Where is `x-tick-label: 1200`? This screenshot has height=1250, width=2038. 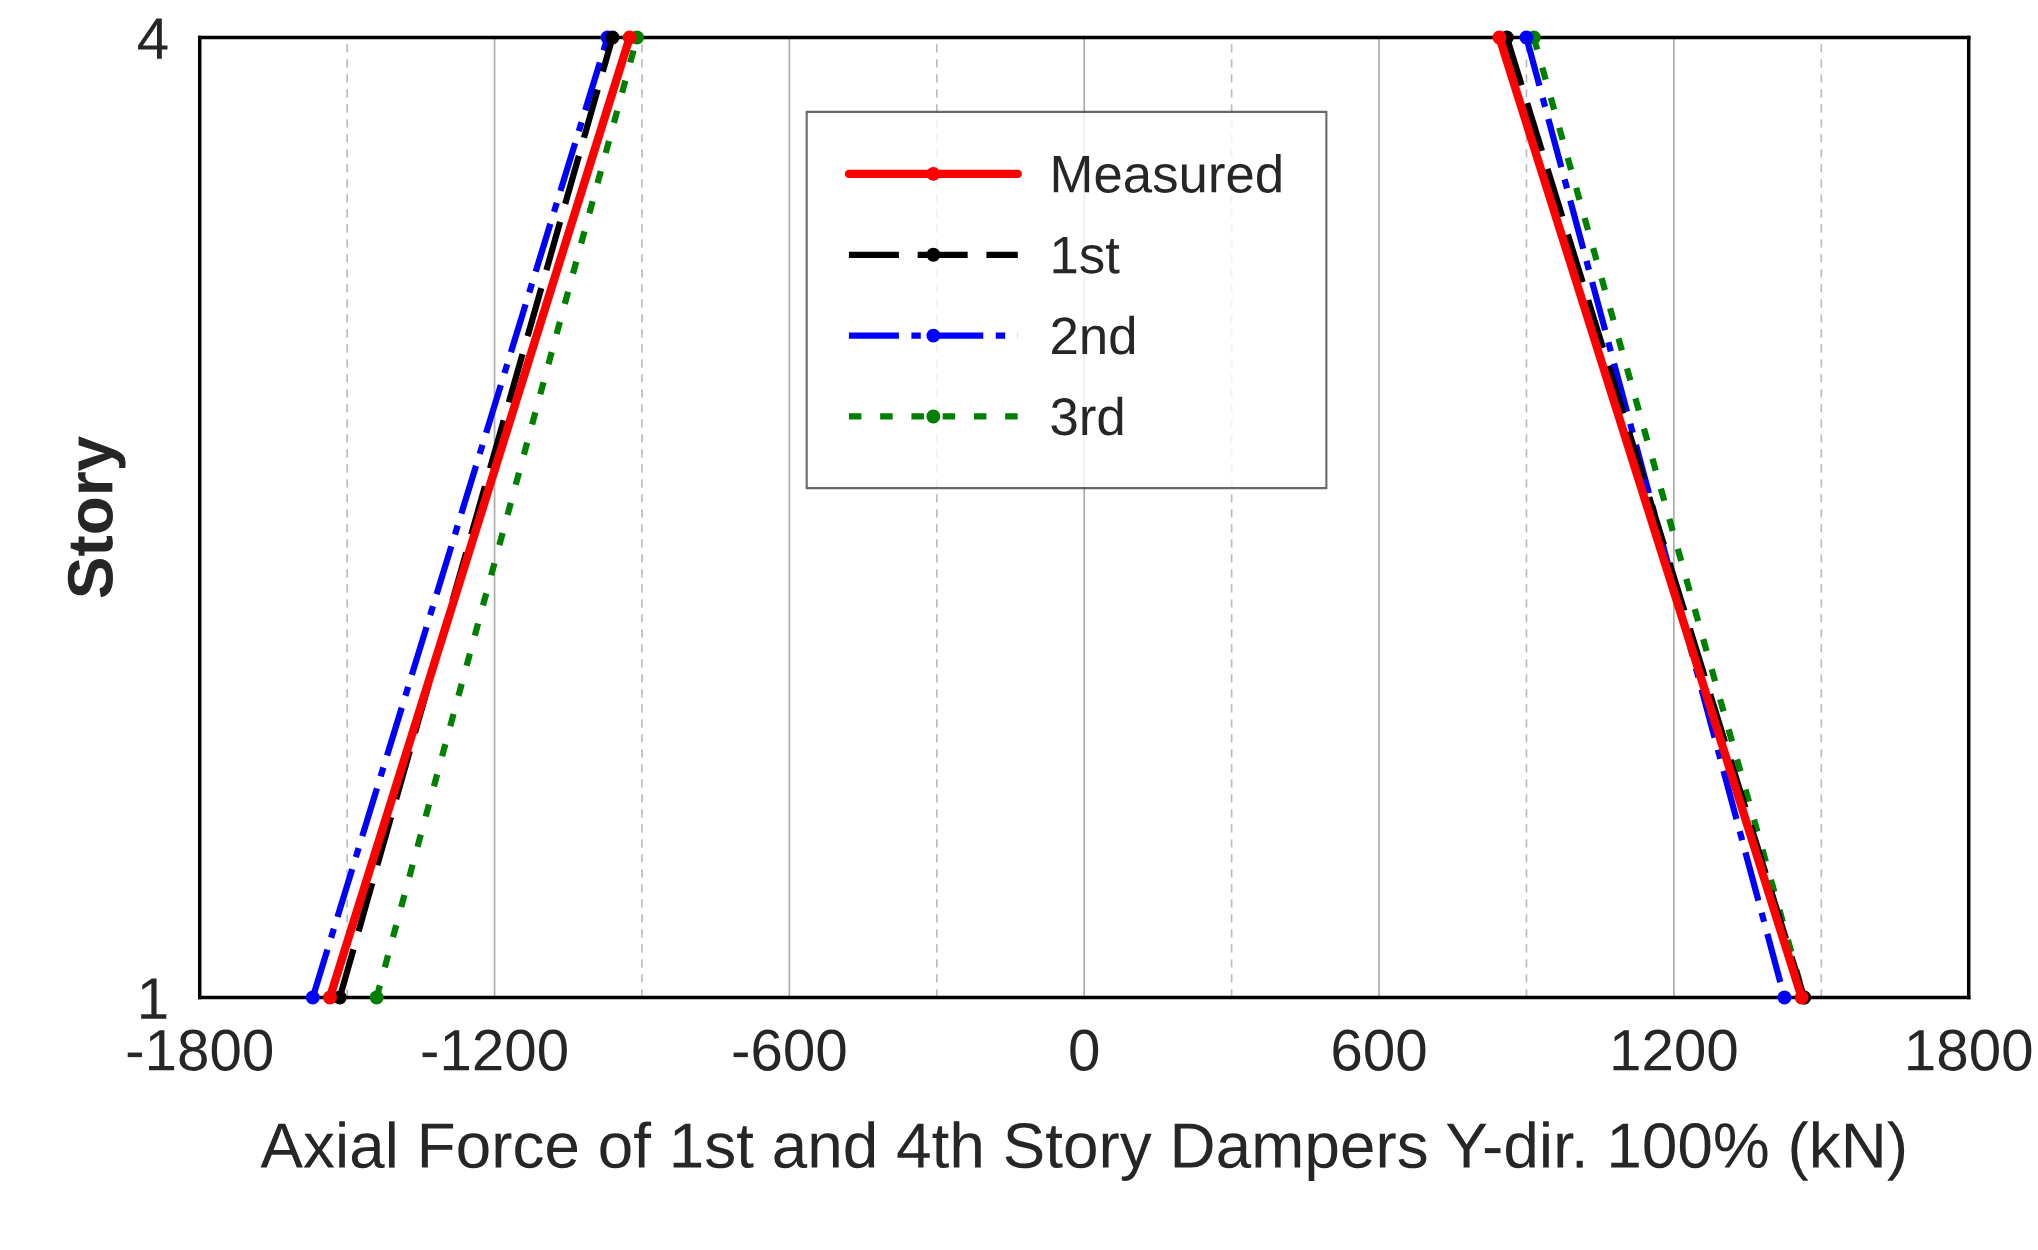 x-tick-label: 1200 is located at coordinates (1675, 1050).